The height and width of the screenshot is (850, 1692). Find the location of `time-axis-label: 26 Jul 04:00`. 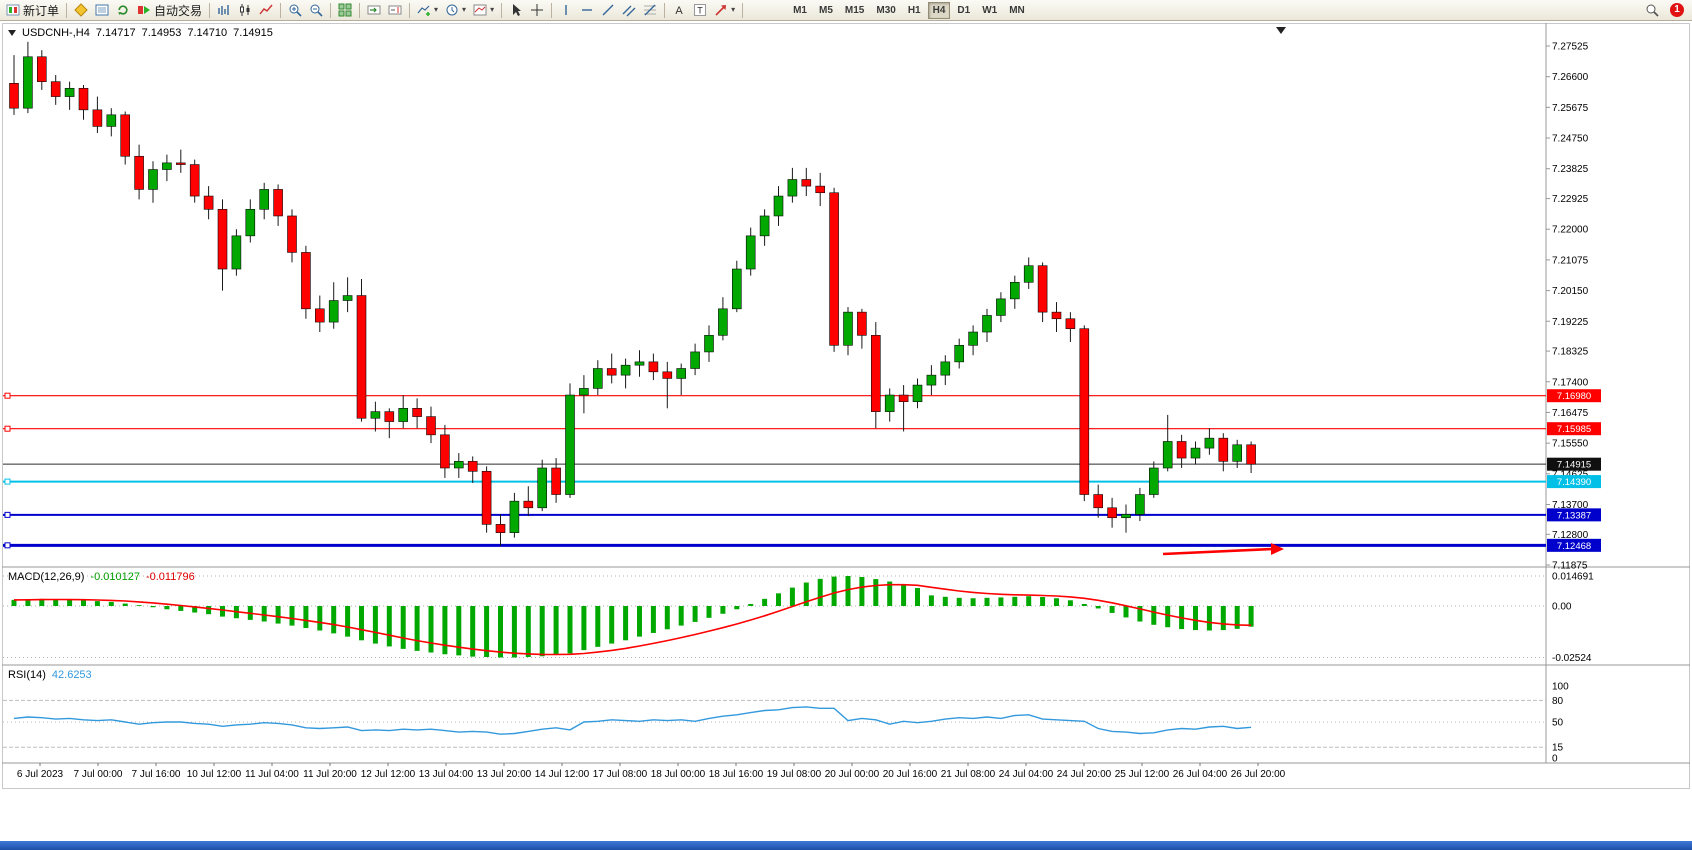

time-axis-label: 26 Jul 04:00 is located at coordinates (1200, 774).